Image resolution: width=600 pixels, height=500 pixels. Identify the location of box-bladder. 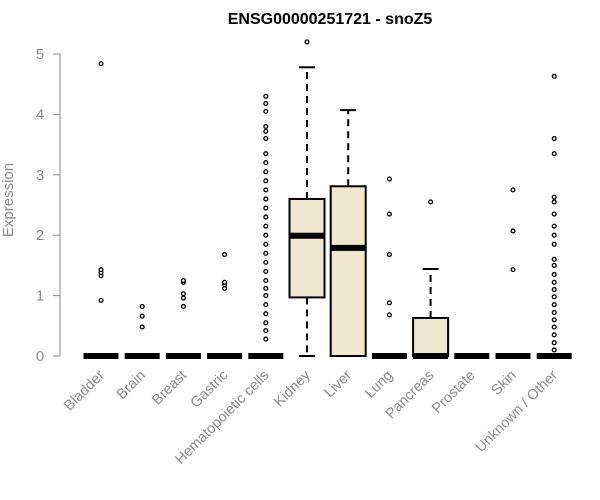
(101, 210).